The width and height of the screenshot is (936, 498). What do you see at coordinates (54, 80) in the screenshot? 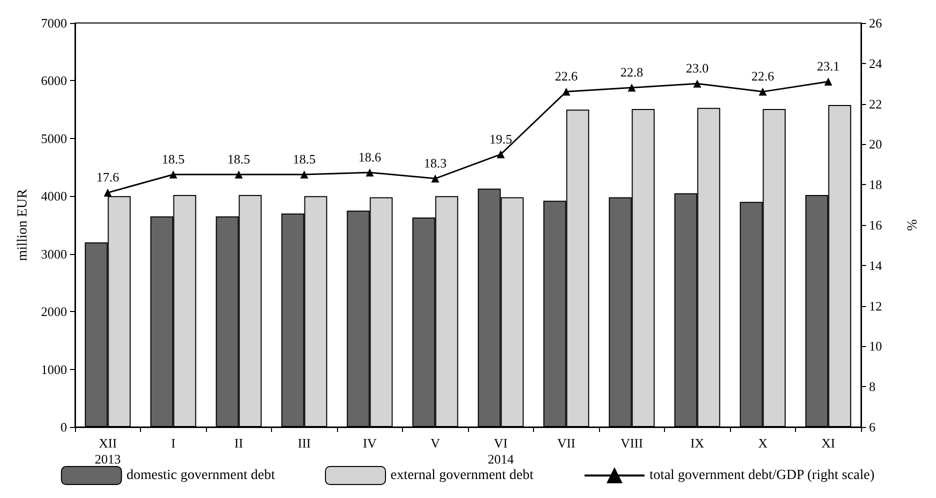
I see `y-tick-label: 6000` at bounding box center [54, 80].